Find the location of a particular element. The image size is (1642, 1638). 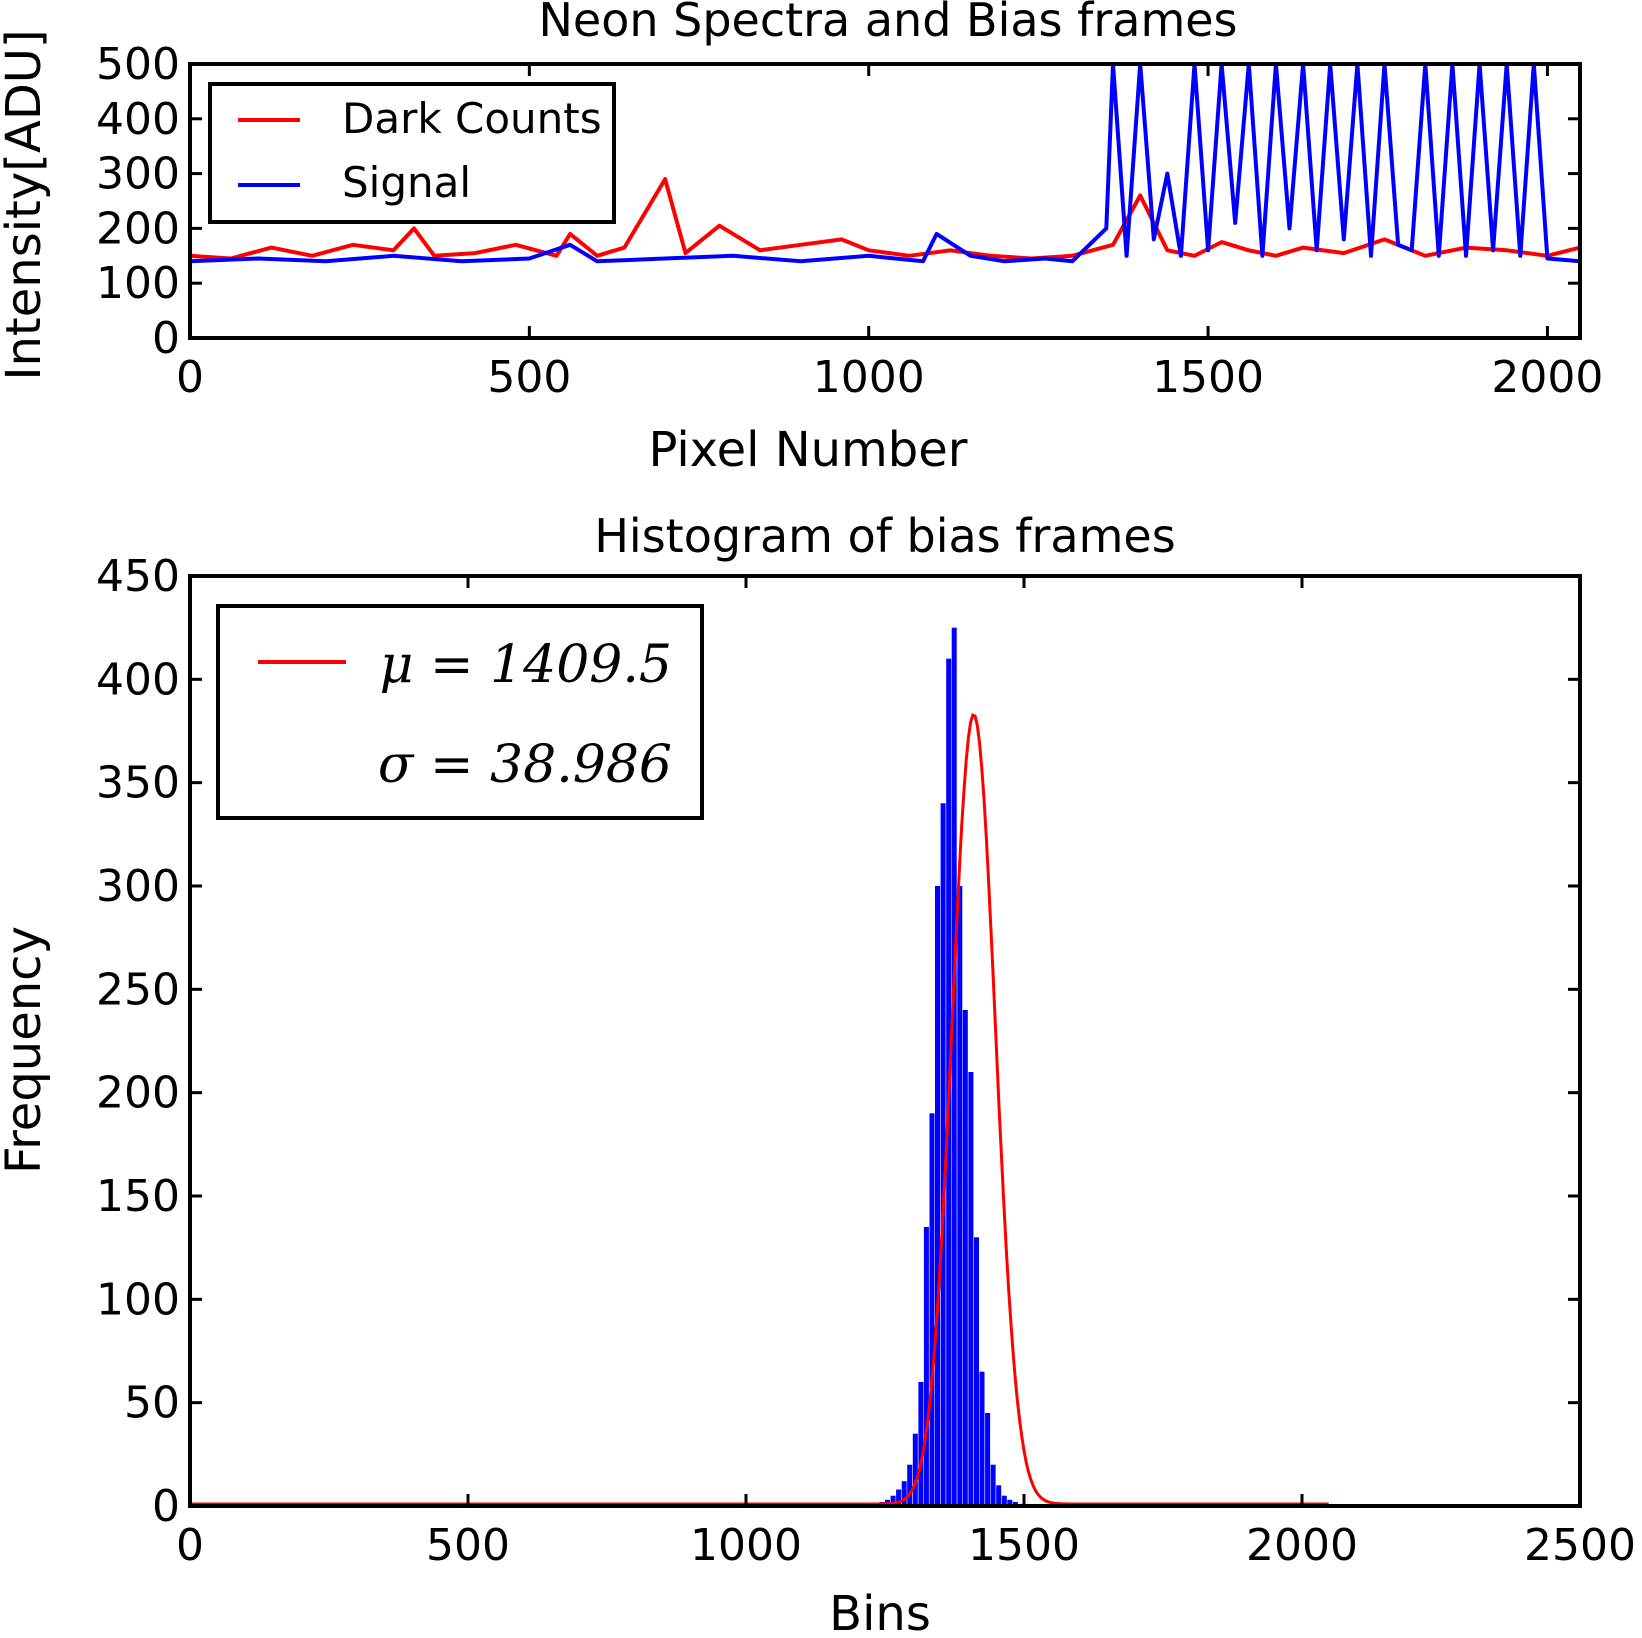

chart1-title: Neon Spectra and Bias frames is located at coordinates (887, 23).